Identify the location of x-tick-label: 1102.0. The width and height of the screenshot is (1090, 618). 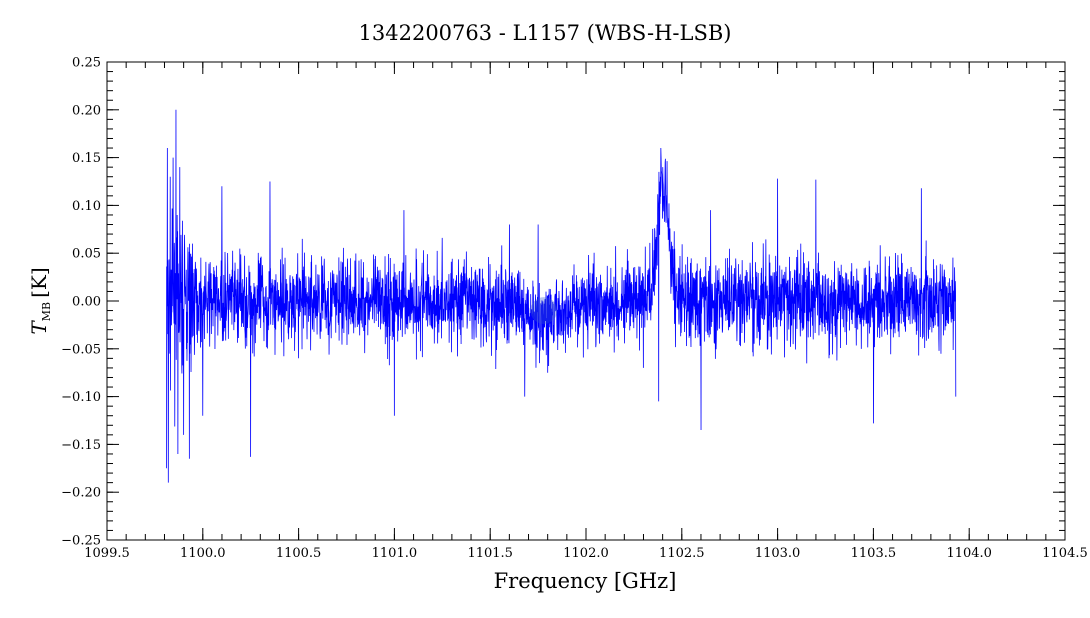
(586, 553).